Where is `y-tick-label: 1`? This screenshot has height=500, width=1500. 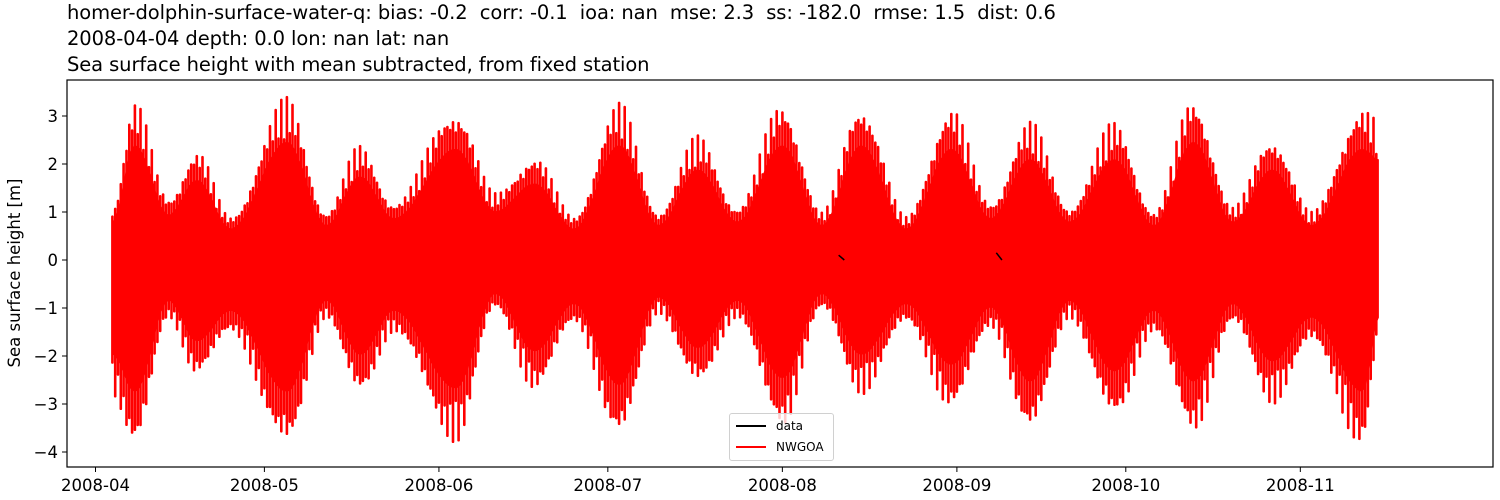
y-tick-label: 1 is located at coordinates (53, 212).